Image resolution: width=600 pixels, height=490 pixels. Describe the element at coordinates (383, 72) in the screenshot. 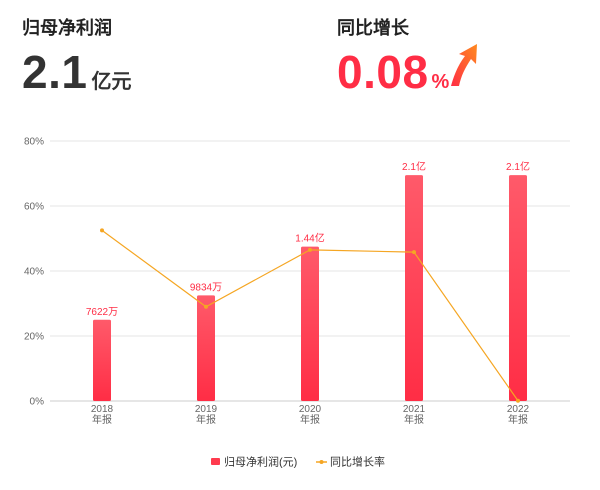

I see `growth-kpi-value: 0.08` at that location.